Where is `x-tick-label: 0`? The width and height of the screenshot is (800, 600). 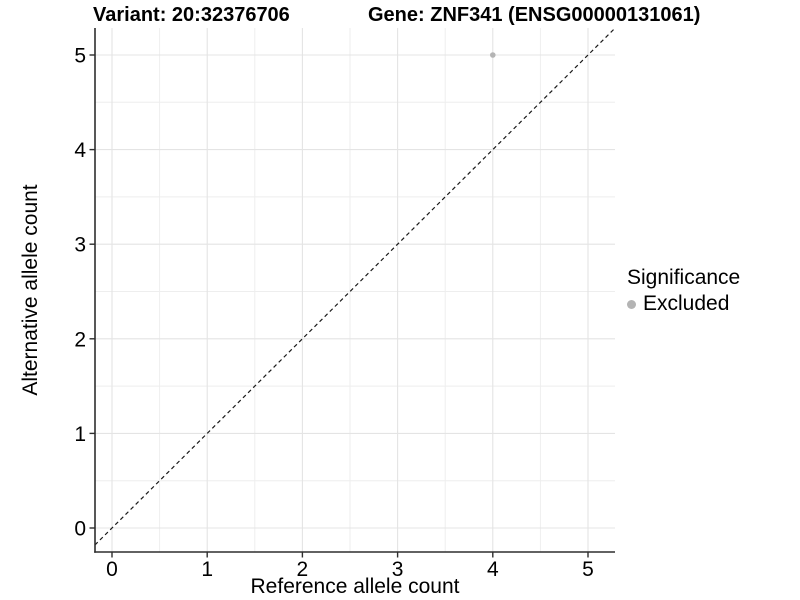 x-tick-label: 0 is located at coordinates (112, 569).